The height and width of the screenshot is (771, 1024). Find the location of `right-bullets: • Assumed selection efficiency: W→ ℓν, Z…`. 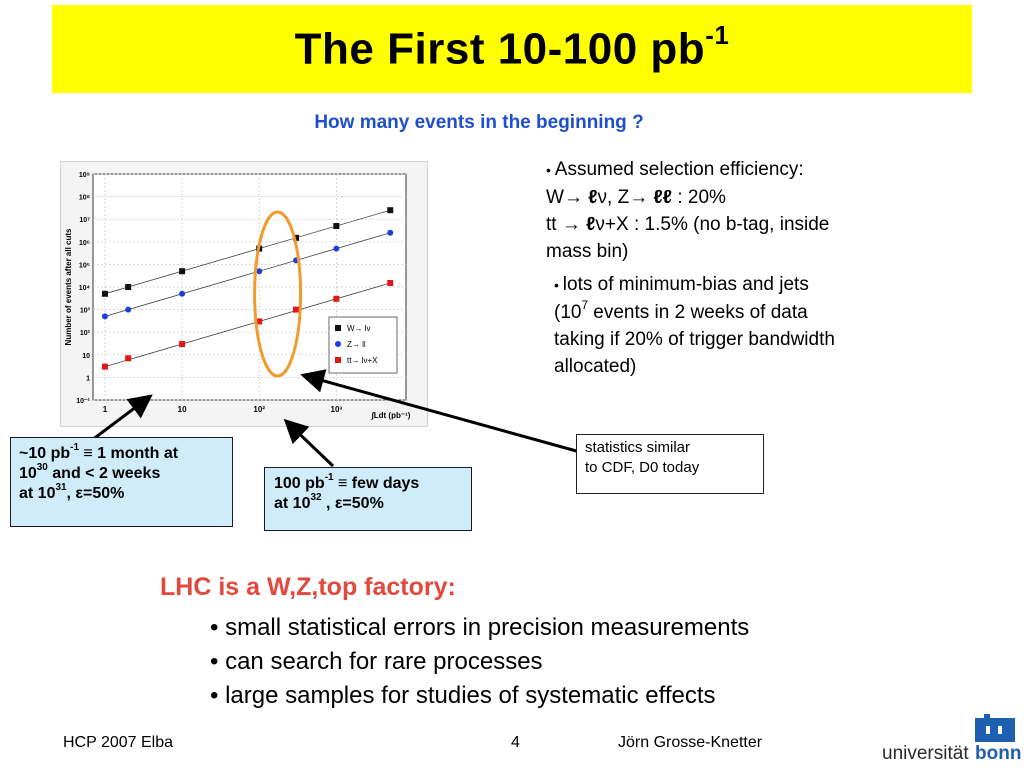

right-bullets: • Assumed selection efficiency: W→ ℓν, Z… is located at coordinates (736, 268).